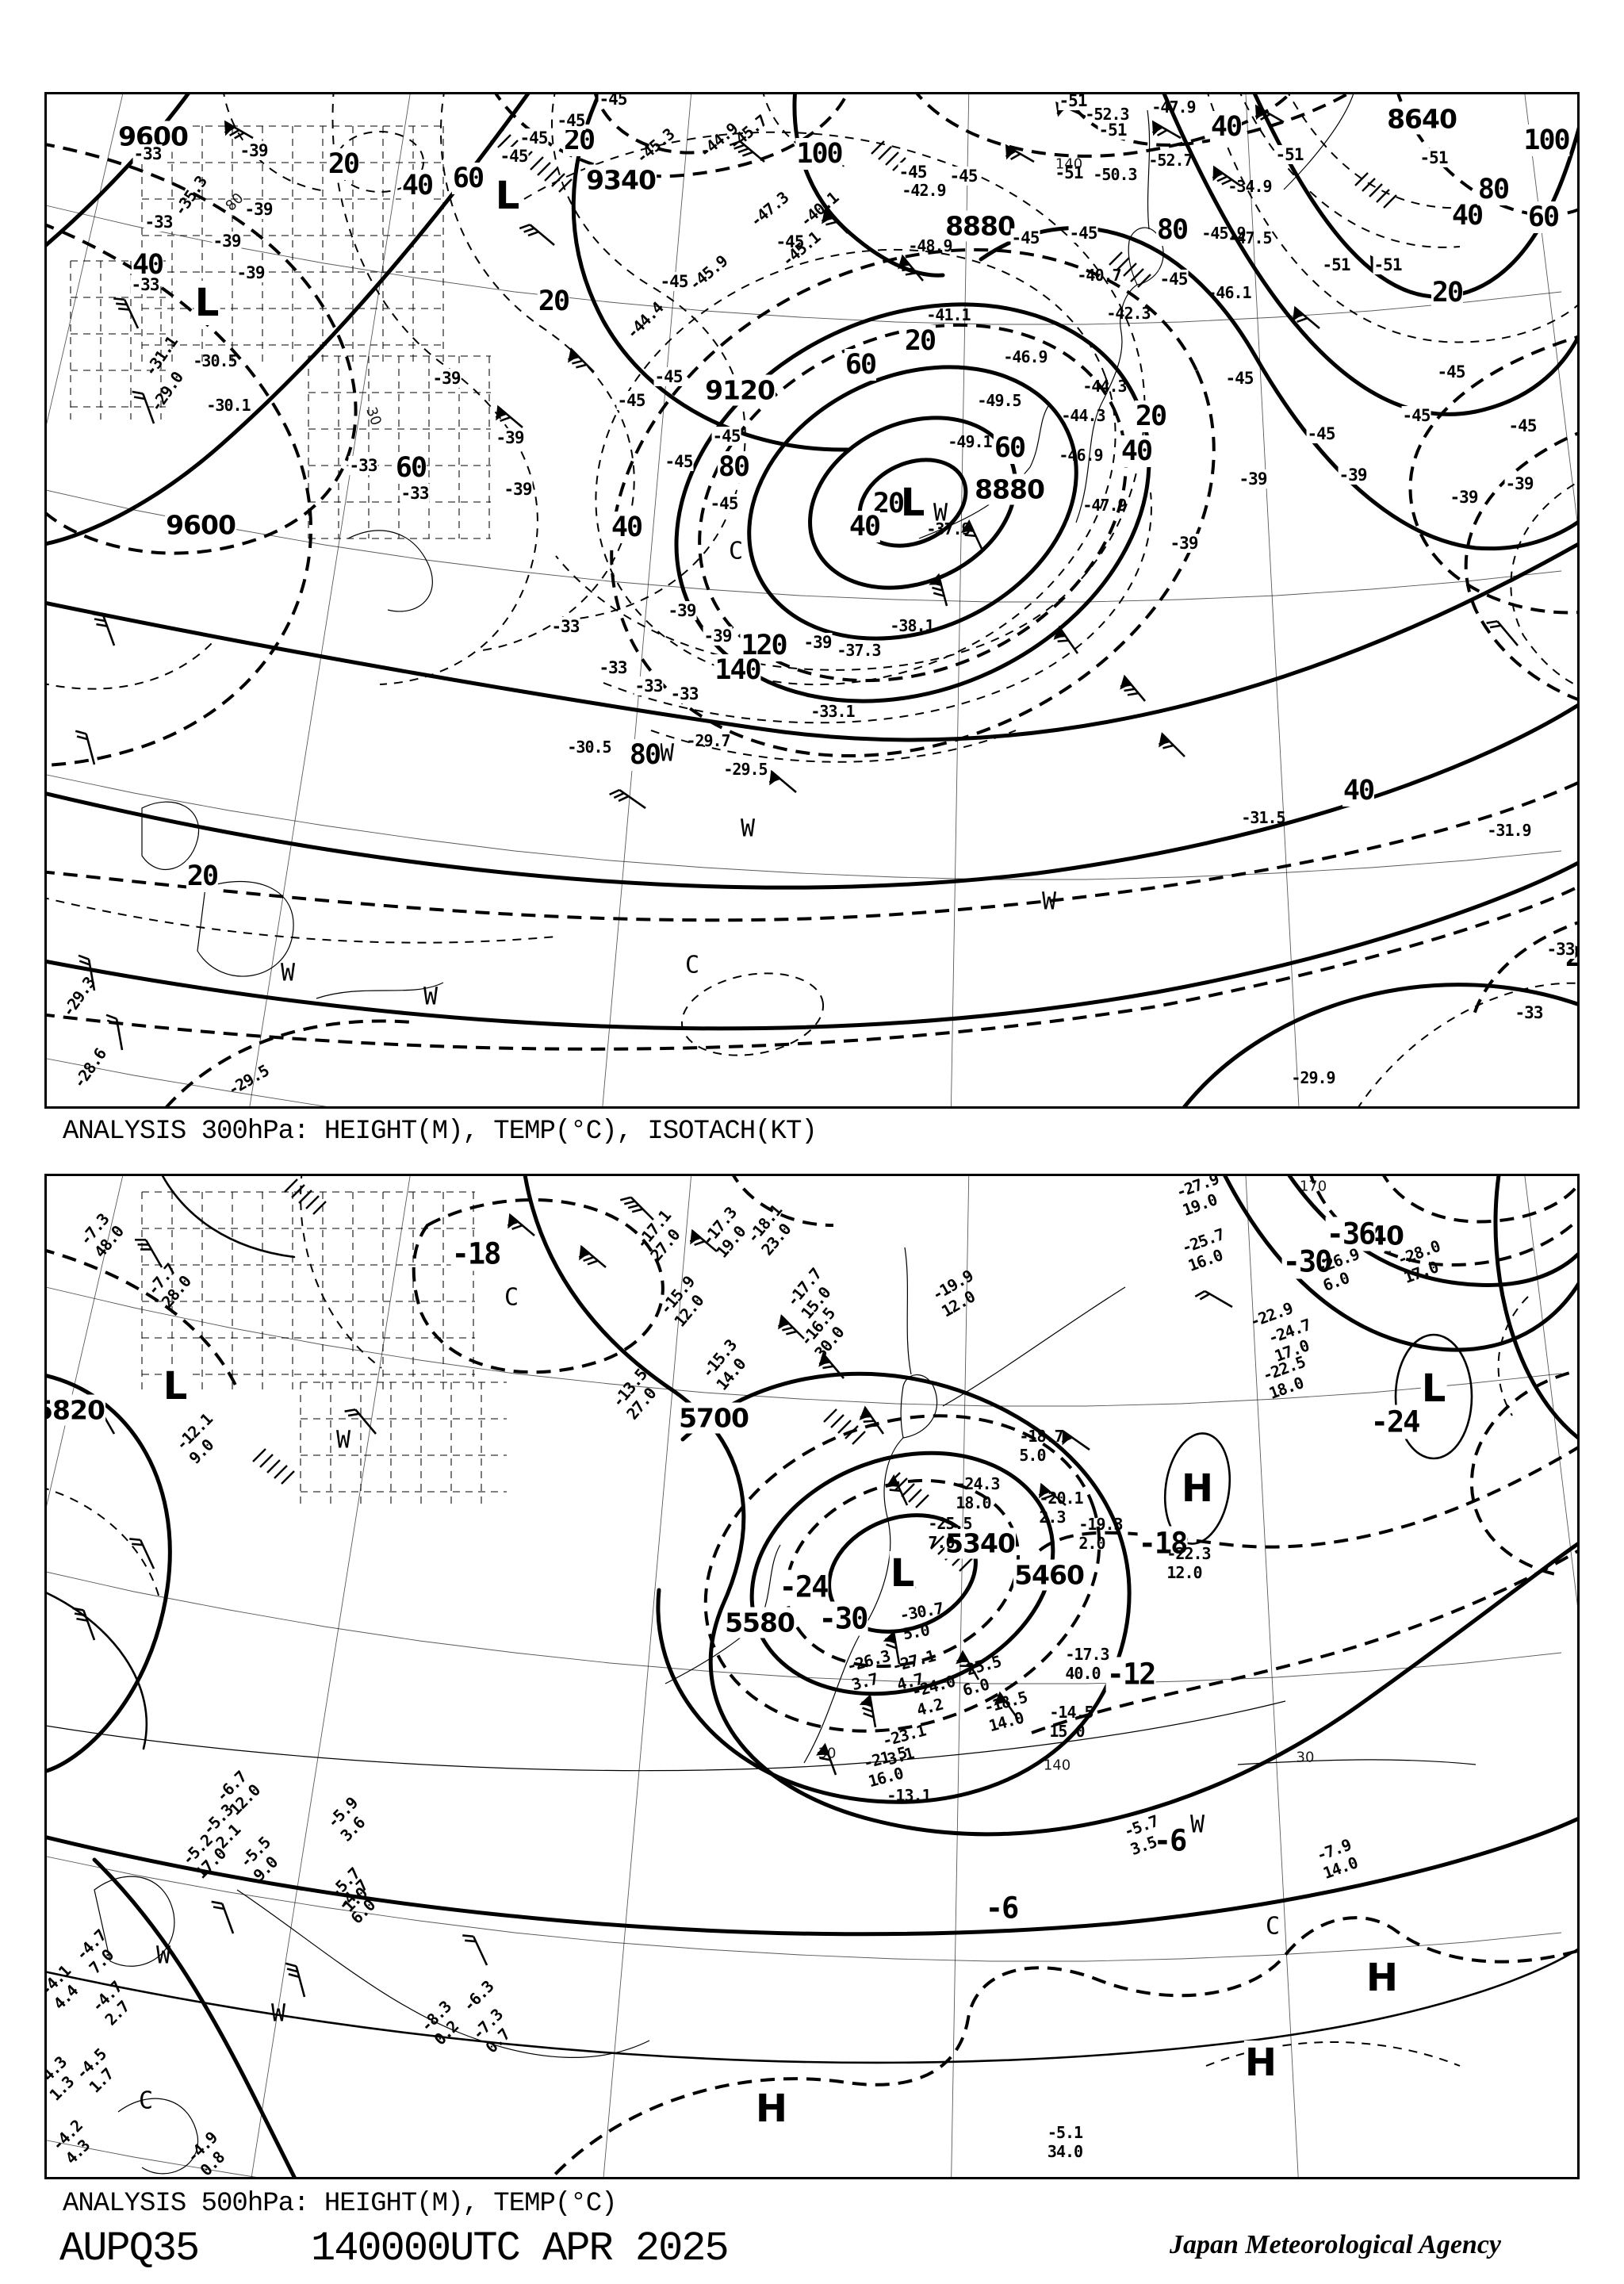 The image size is (1624, 2284). Describe the element at coordinates (912, 625) in the screenshot. I see `station-value: -38.1` at that location.